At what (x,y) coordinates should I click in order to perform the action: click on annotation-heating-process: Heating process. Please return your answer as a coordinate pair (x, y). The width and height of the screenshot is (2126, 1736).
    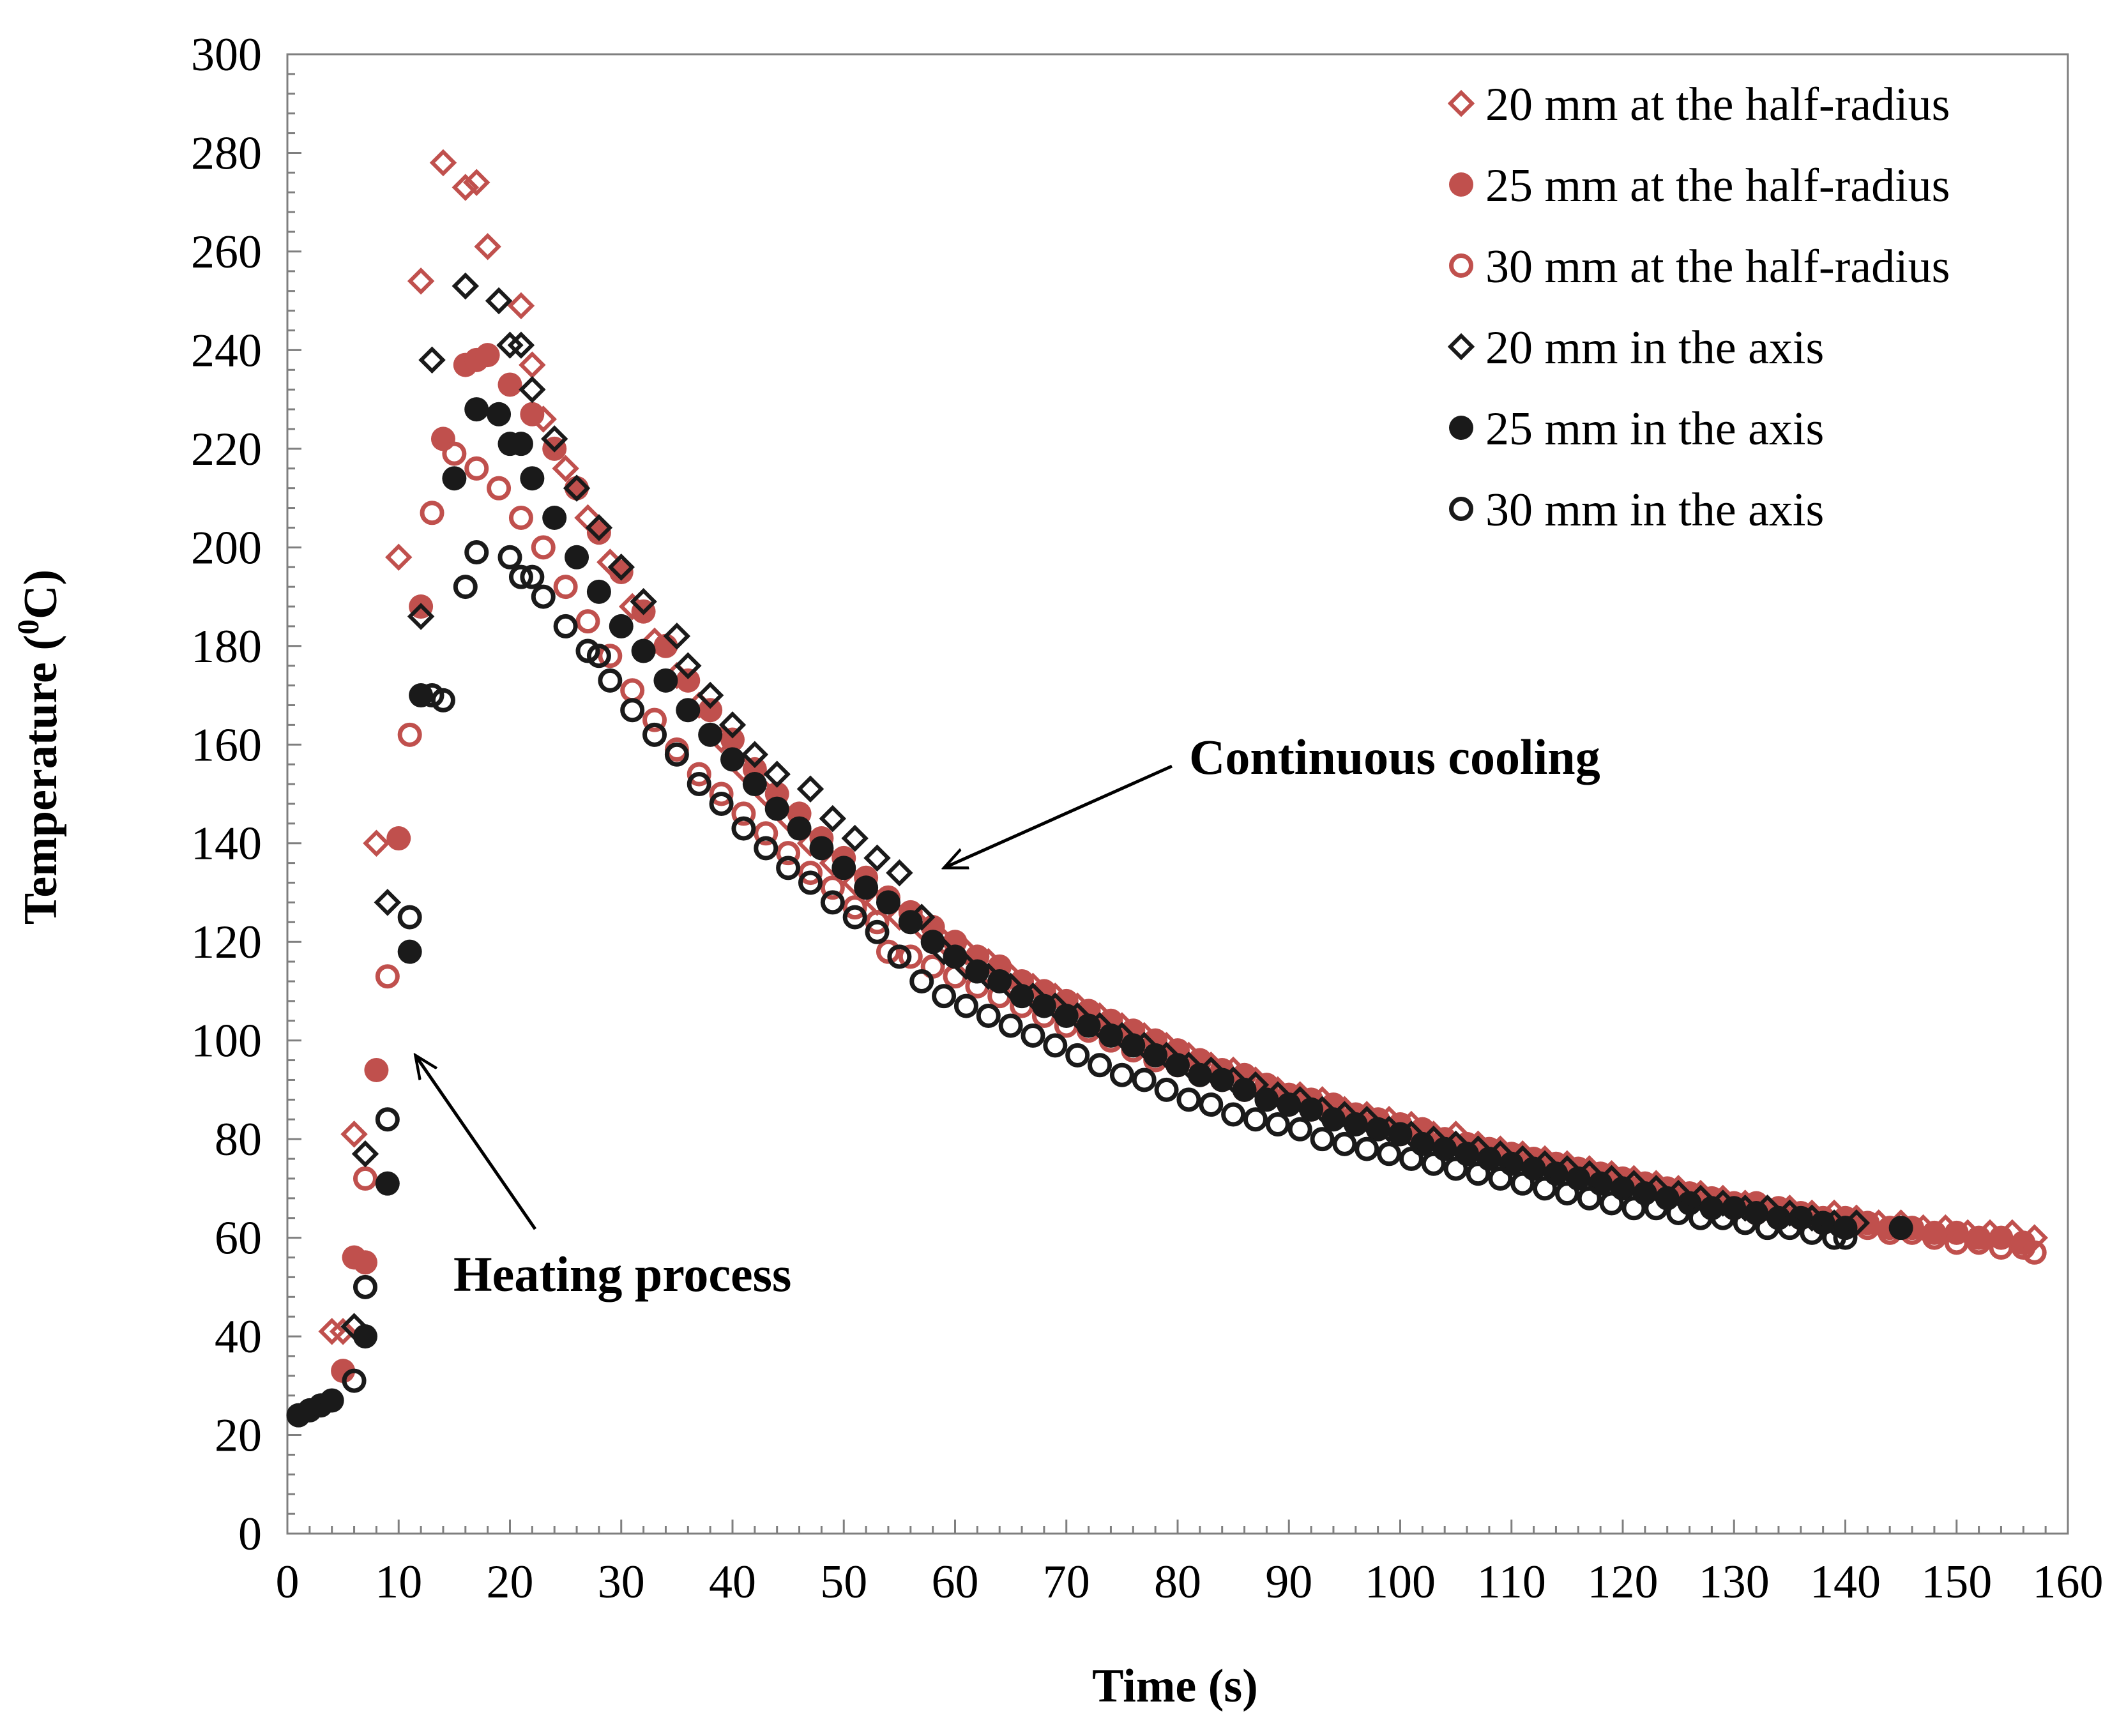
    Looking at the image, I should click on (622, 1274).